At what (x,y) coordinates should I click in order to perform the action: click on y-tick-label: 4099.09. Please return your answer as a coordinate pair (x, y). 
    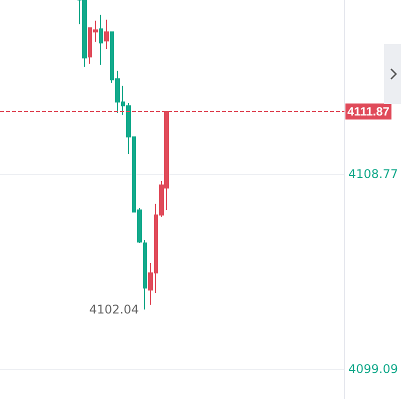
    Looking at the image, I should click on (373, 369).